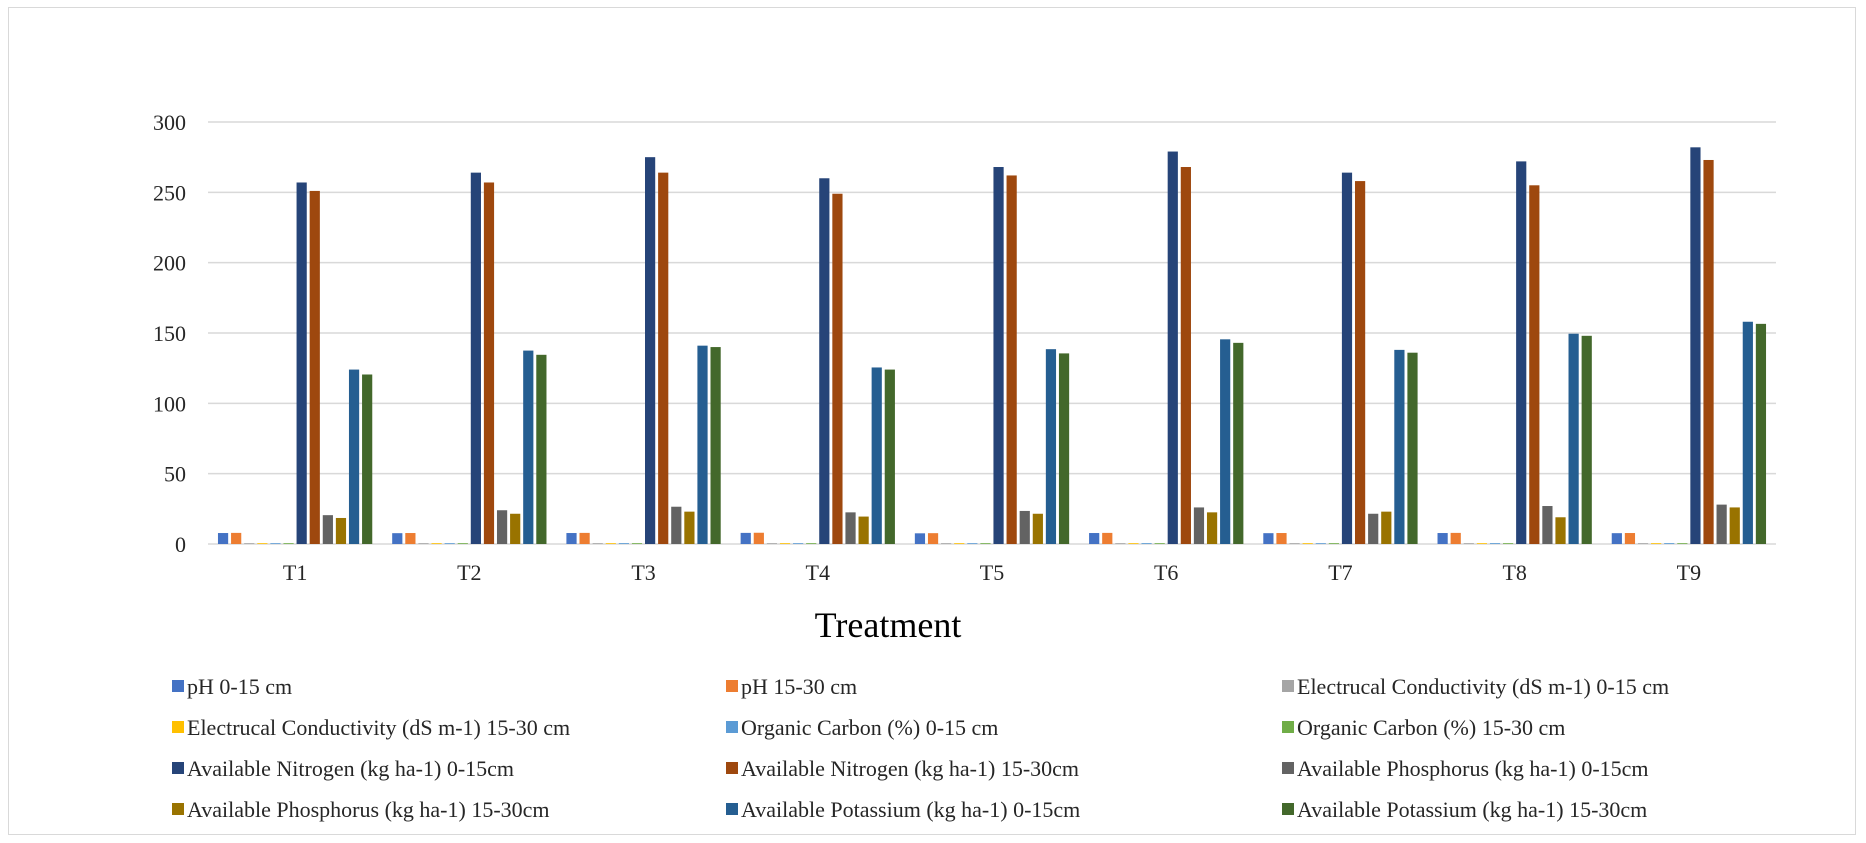 The width and height of the screenshot is (1866, 843). I want to click on x-tick-label: T3, so click(643, 572).